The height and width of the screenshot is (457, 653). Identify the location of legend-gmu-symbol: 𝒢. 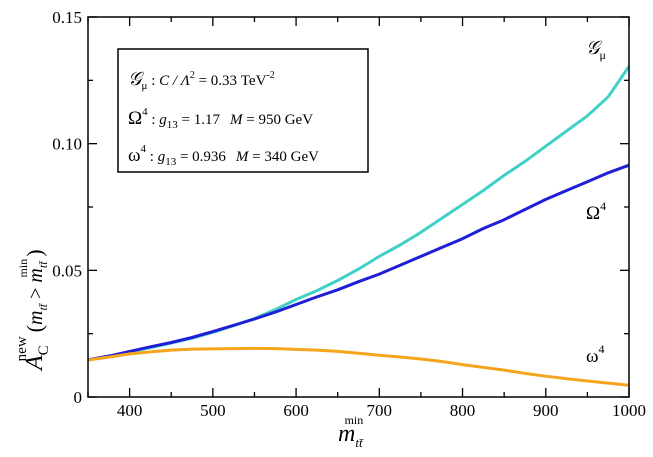
(136, 79).